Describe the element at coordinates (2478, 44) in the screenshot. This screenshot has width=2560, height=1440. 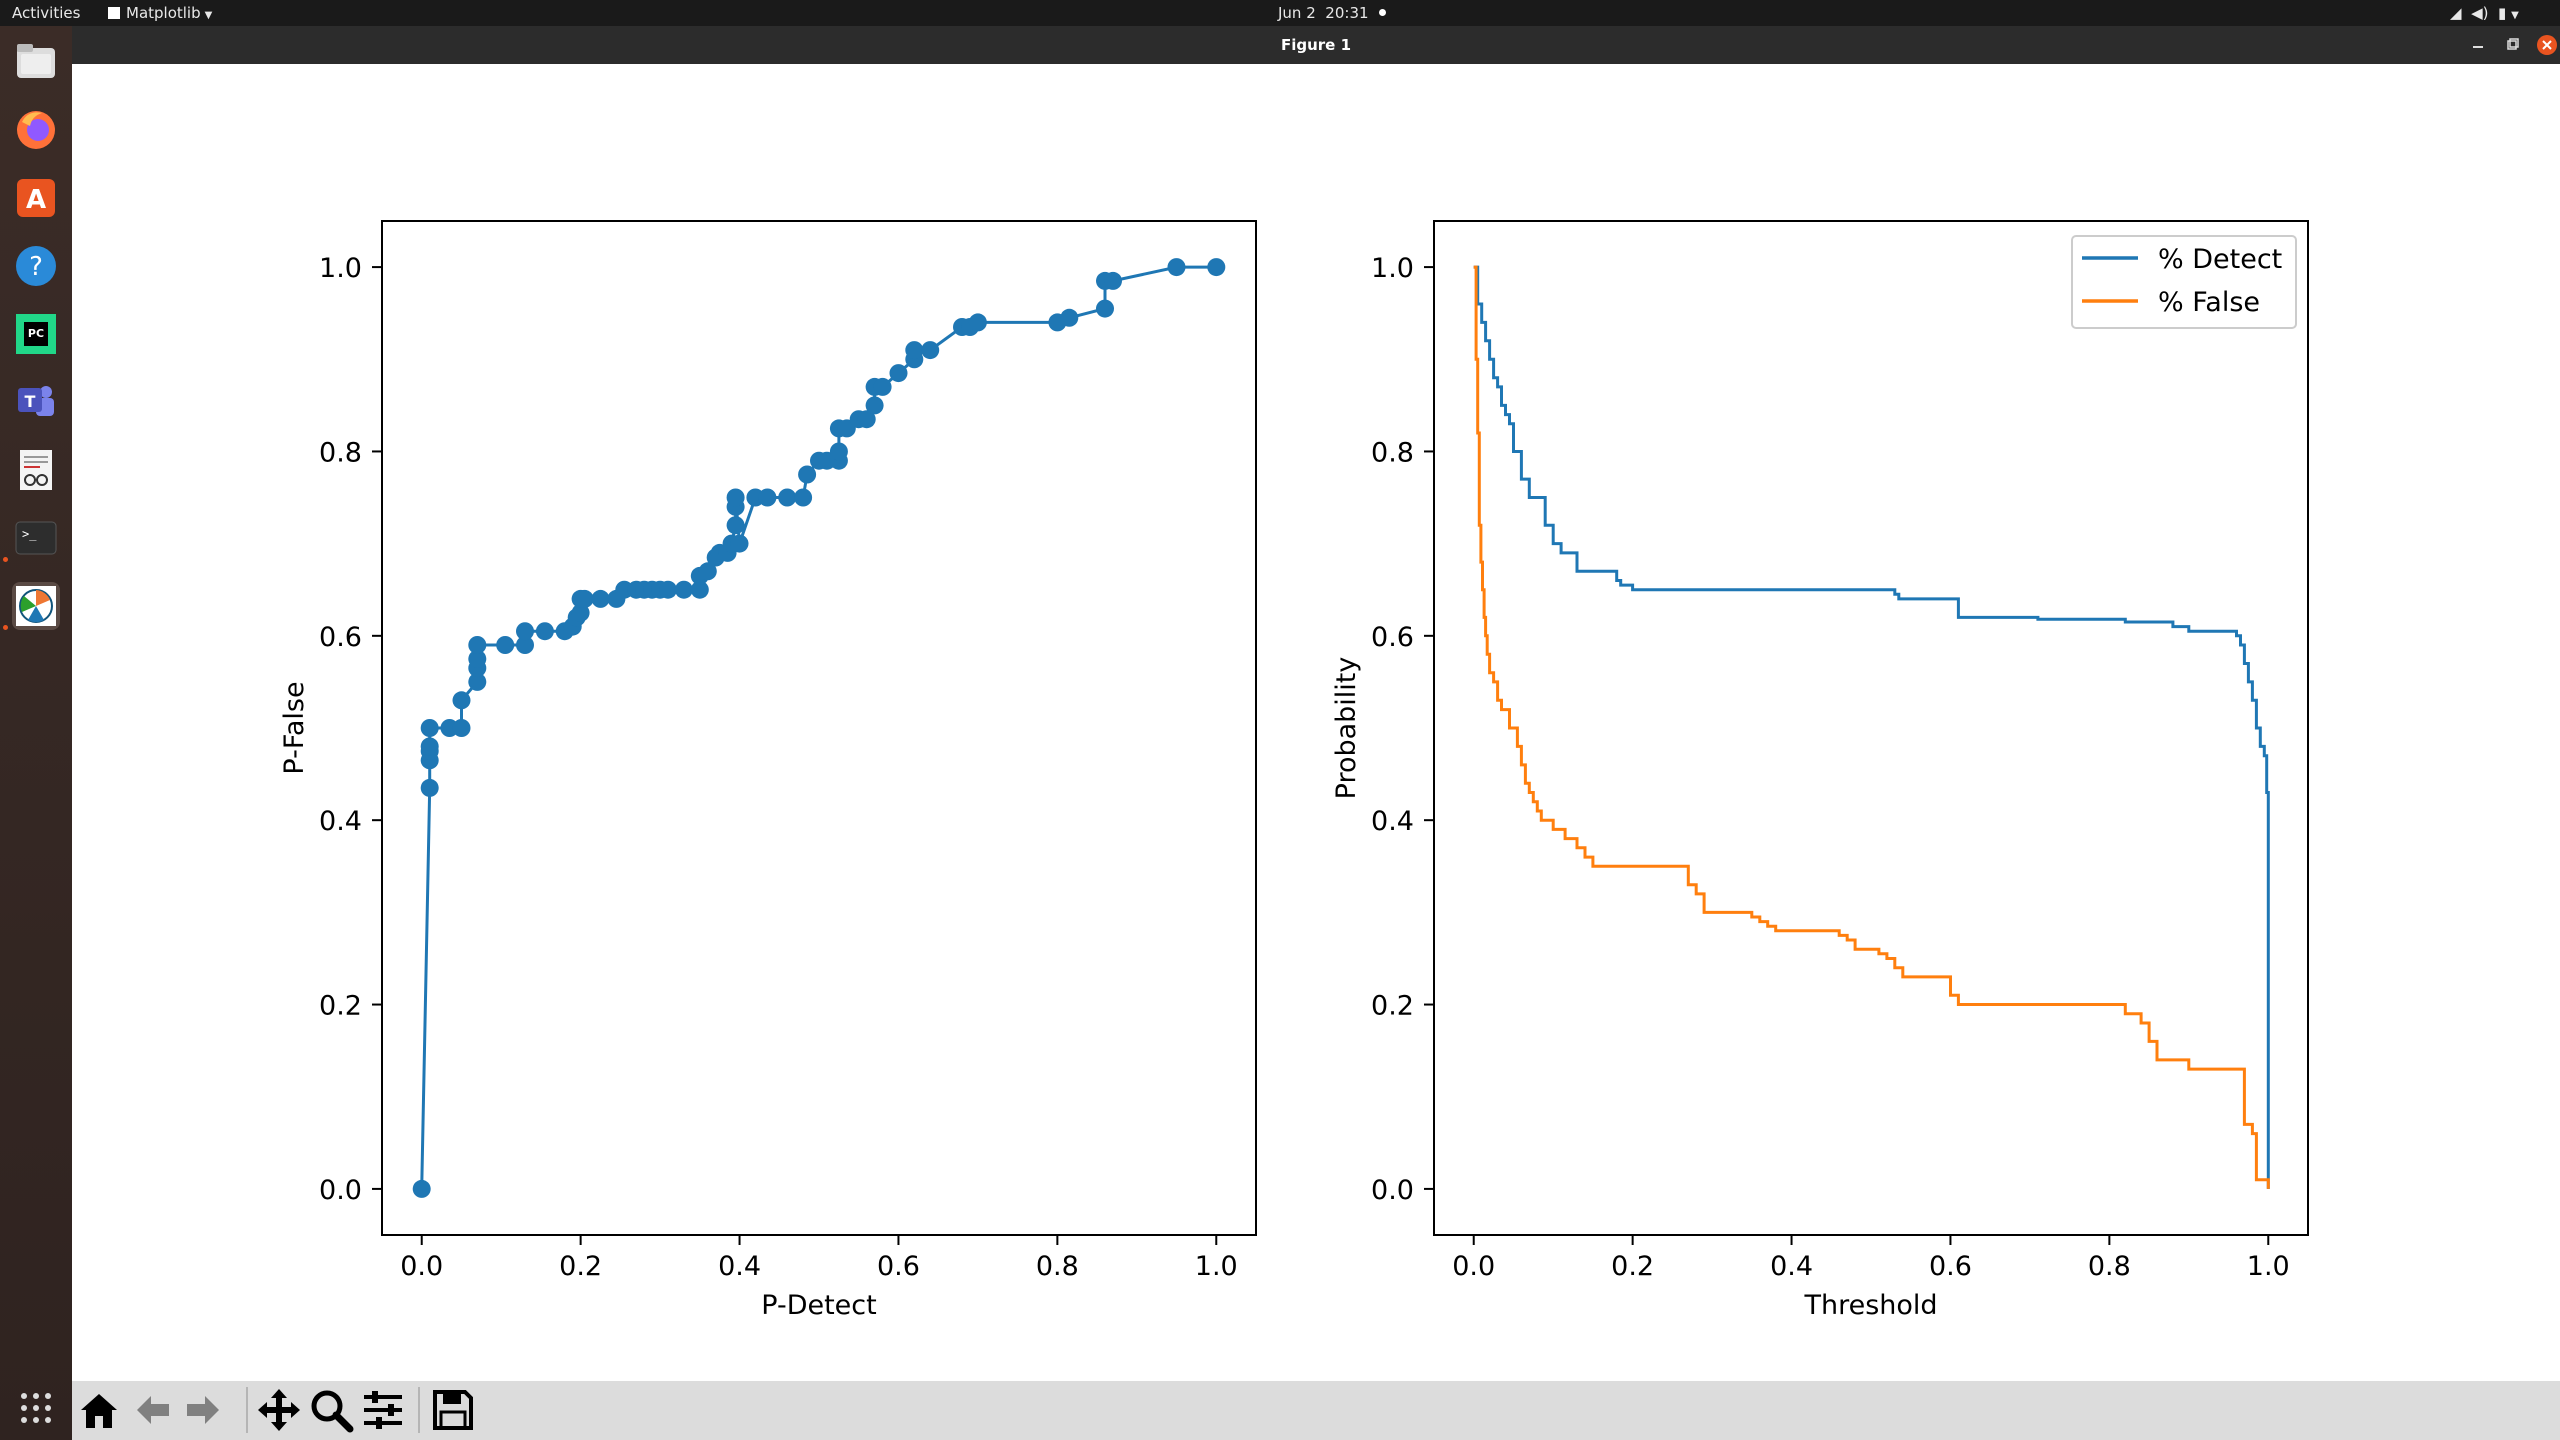
I see `minimize-button` at that location.